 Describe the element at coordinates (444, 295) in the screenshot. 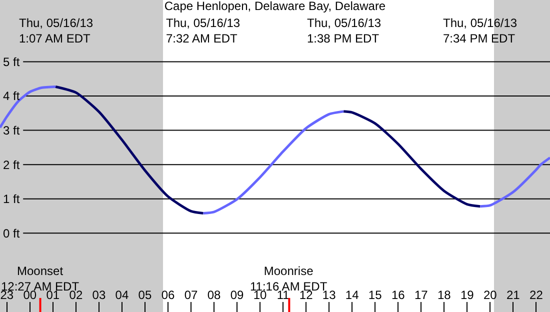

I see `x-tick-label: 18` at that location.